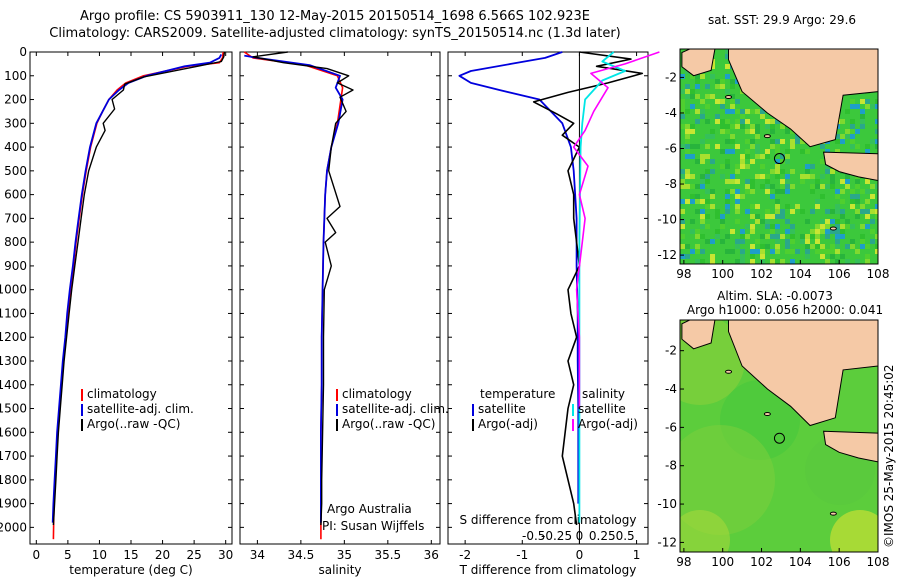  I want to click on sst-x-tick-label: 100, so click(722, 274).